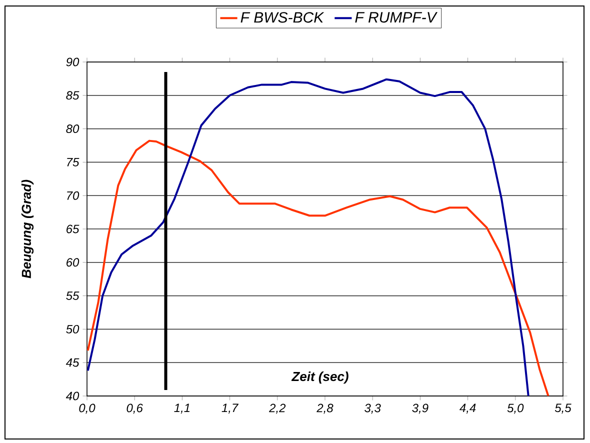  I want to click on y-tick-label: 80, so click(73, 129).